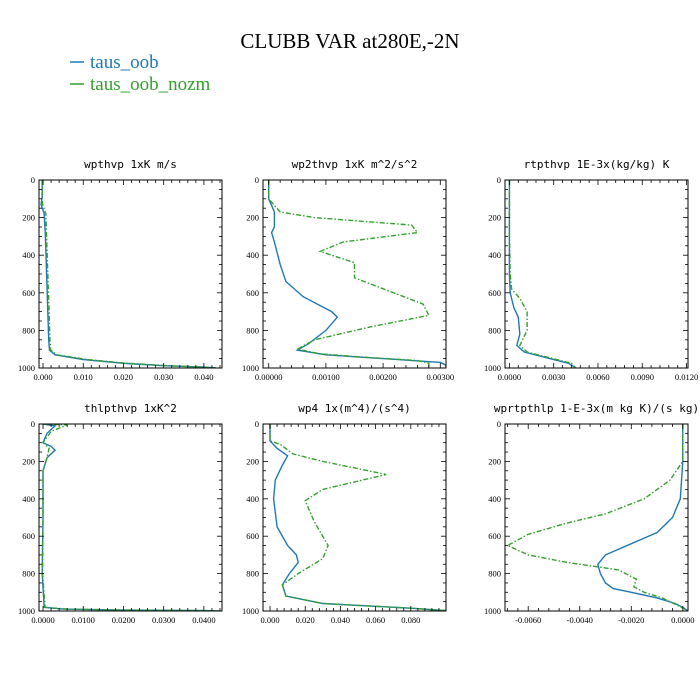  I want to click on x-tick-label: 0.010, so click(83, 377).